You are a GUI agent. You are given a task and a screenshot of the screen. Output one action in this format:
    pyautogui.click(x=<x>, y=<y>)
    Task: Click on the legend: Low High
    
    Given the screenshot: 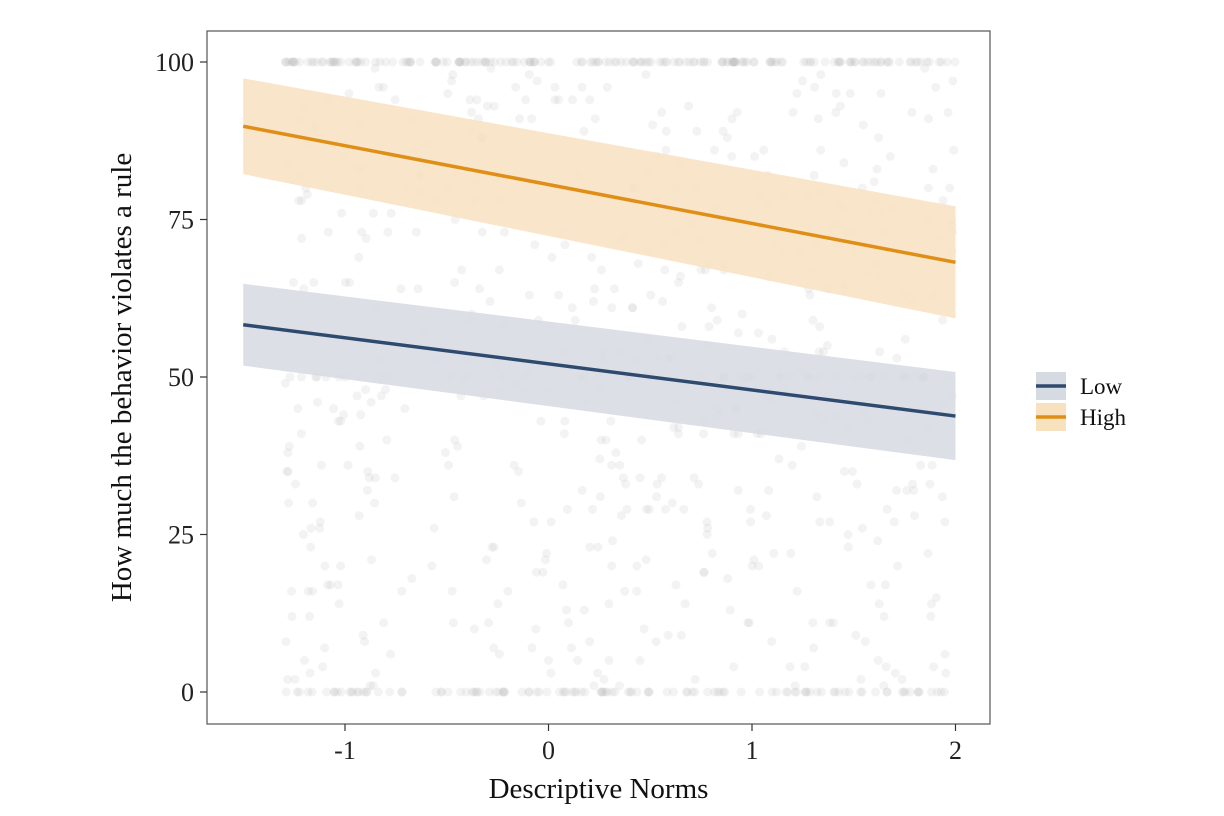 What is the action you would take?
    pyautogui.click(x=1081, y=401)
    